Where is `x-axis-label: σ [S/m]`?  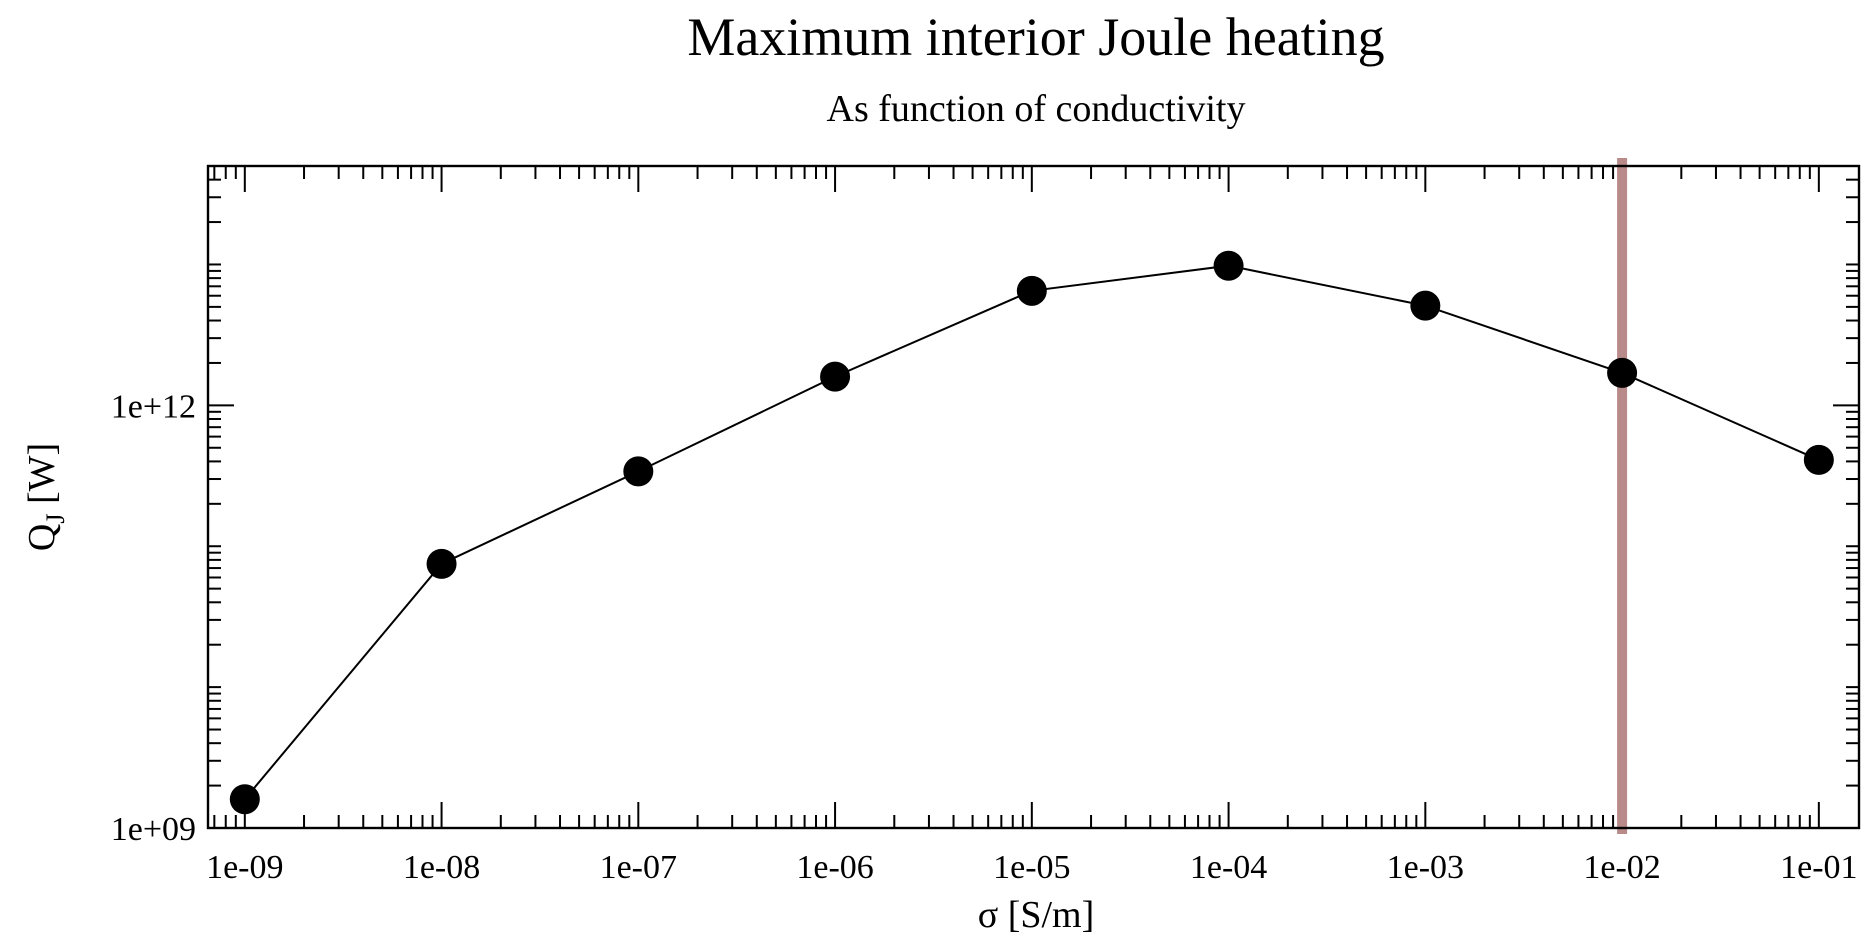
x-axis-label: σ [S/m] is located at coordinates (1036, 915).